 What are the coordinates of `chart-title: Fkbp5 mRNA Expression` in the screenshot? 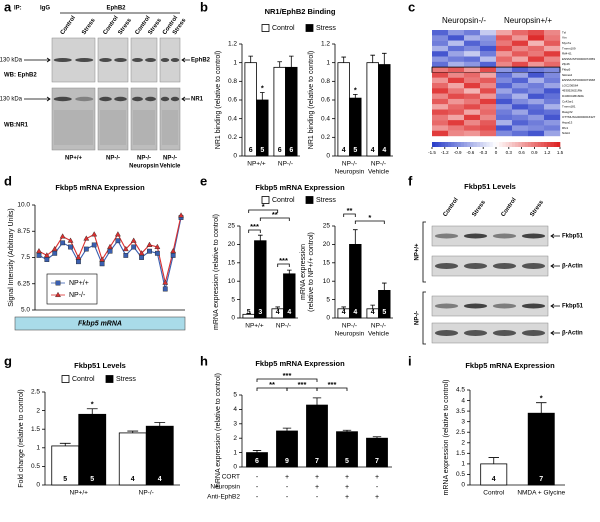 It's located at (300, 187).